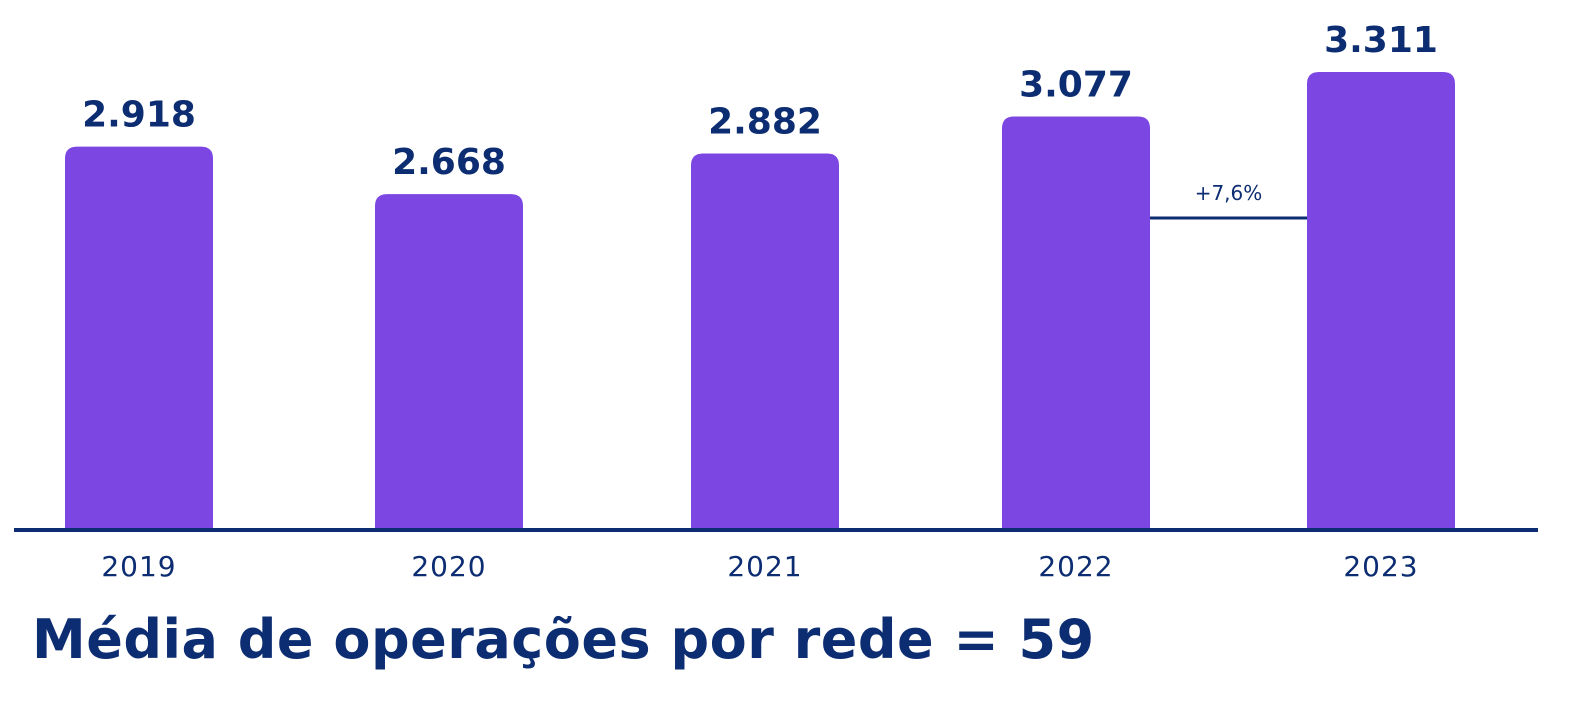  I want to click on x-tick-2022: 2022, so click(1075, 566).